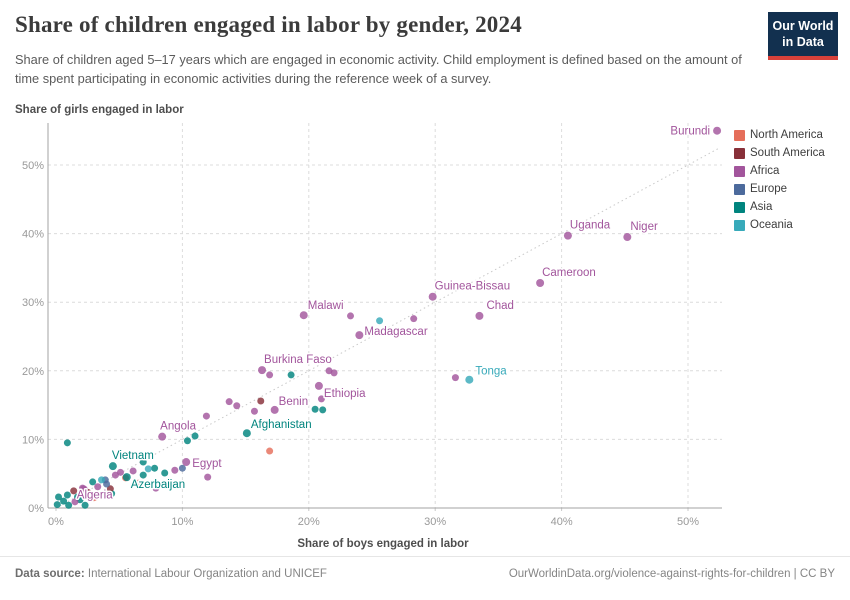  I want to click on x-tick-label: 40%, so click(562, 522).